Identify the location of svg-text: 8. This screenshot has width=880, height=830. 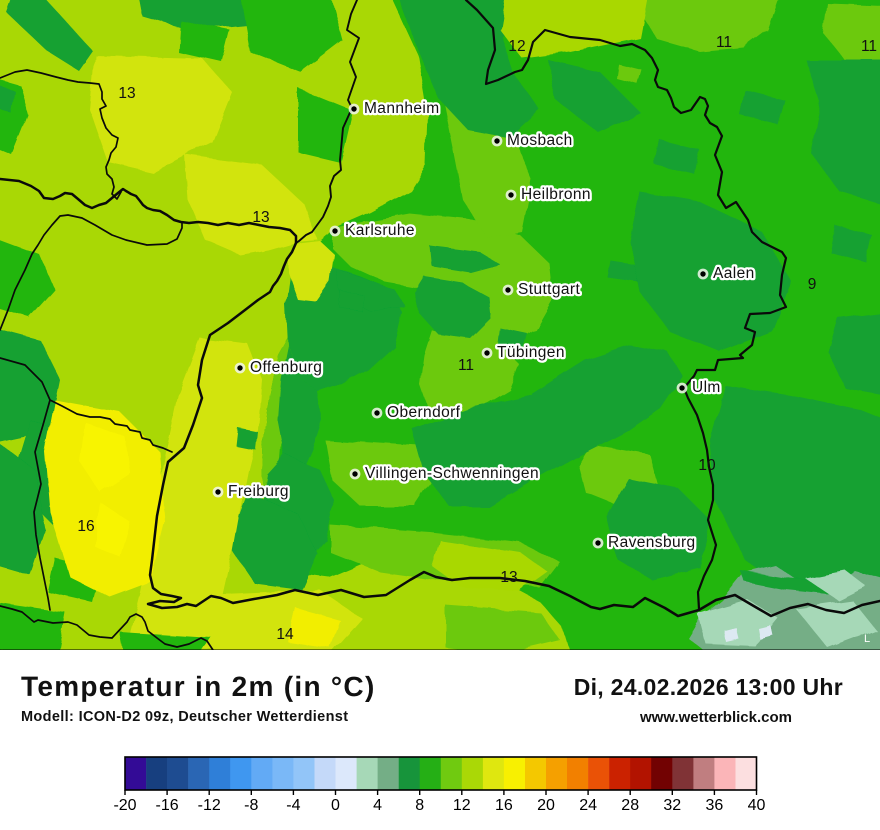
(419, 805).